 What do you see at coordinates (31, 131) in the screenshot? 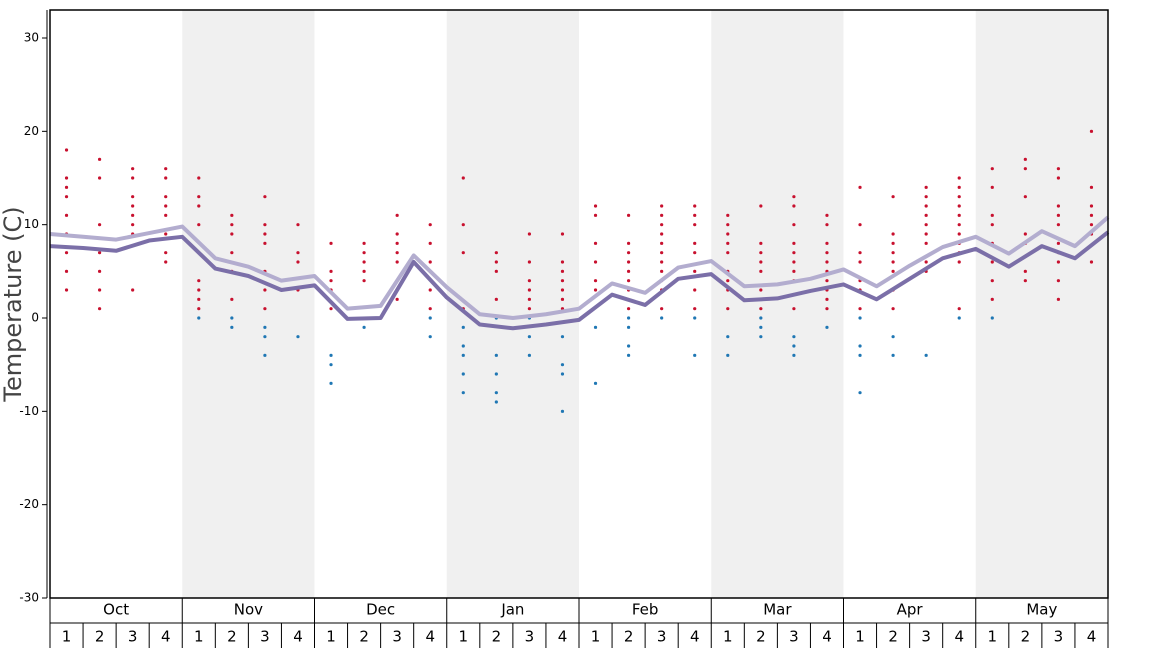
I see `y-tick-label: 20` at bounding box center [31, 131].